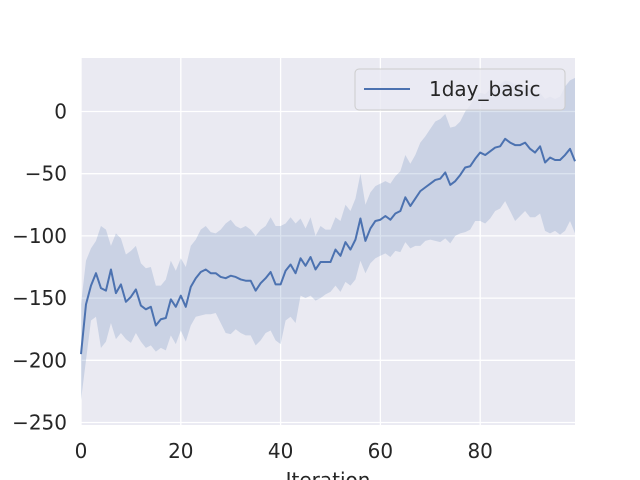  Describe the element at coordinates (46, 174) in the screenshot. I see `y-tick-label: −50` at that location.